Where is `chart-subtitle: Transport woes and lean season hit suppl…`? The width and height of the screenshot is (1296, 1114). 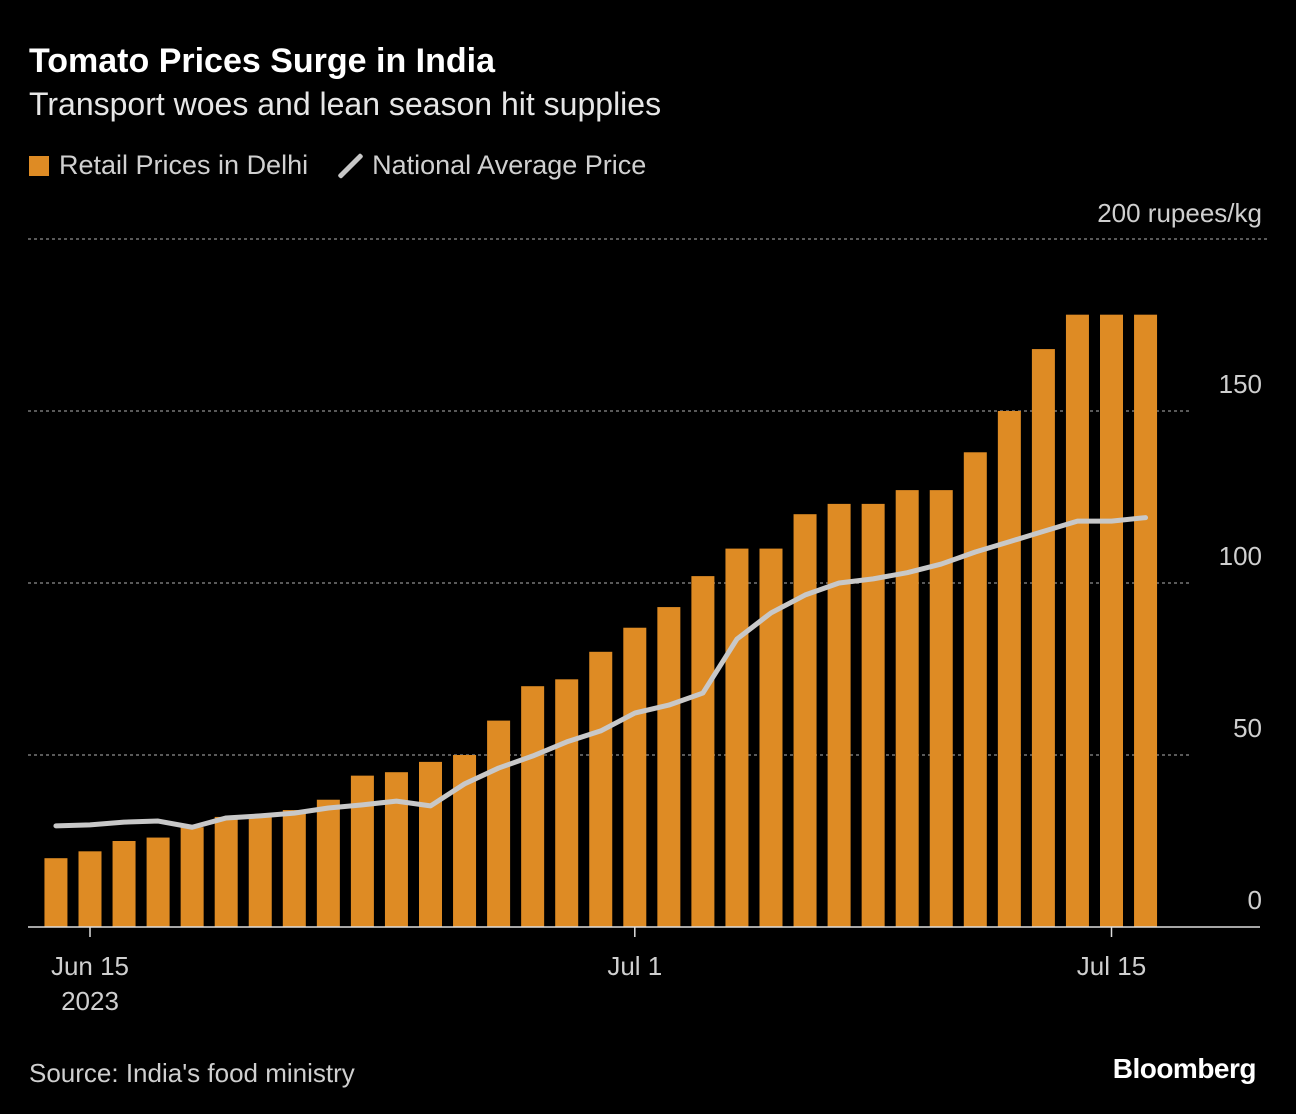 chart-subtitle: Transport woes and lean season hit suppl… is located at coordinates (345, 104).